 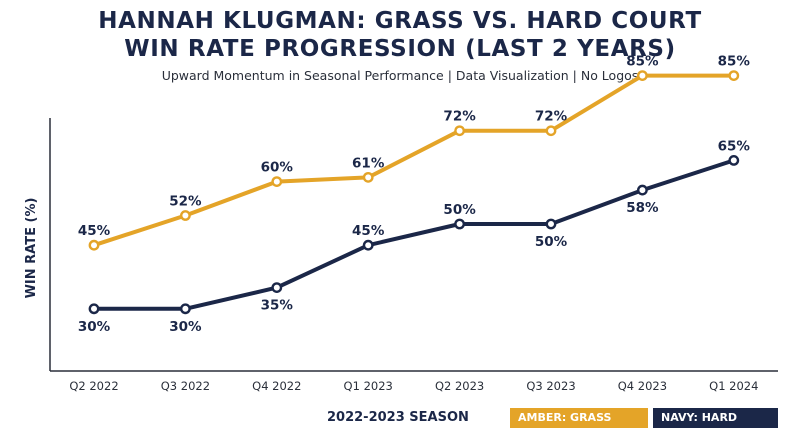 I want to click on chart-title-line-2: WIN RATE PROGRESSION (LAST 2 YEARS), so click(x=400, y=49).